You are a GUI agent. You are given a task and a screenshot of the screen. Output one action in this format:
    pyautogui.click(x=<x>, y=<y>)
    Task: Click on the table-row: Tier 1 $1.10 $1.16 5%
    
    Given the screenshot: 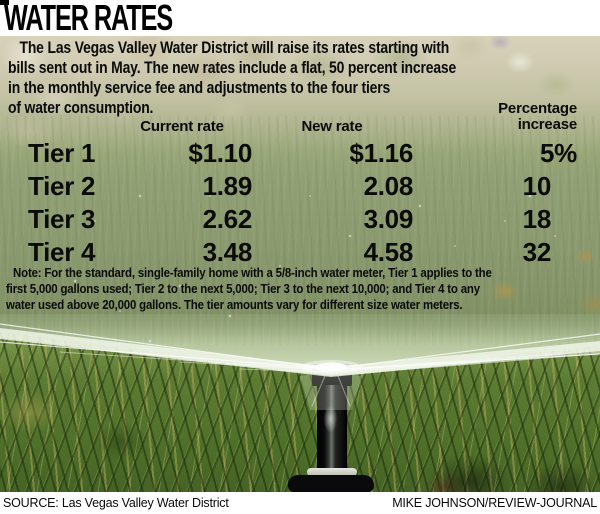 What is the action you would take?
    pyautogui.click(x=300, y=155)
    